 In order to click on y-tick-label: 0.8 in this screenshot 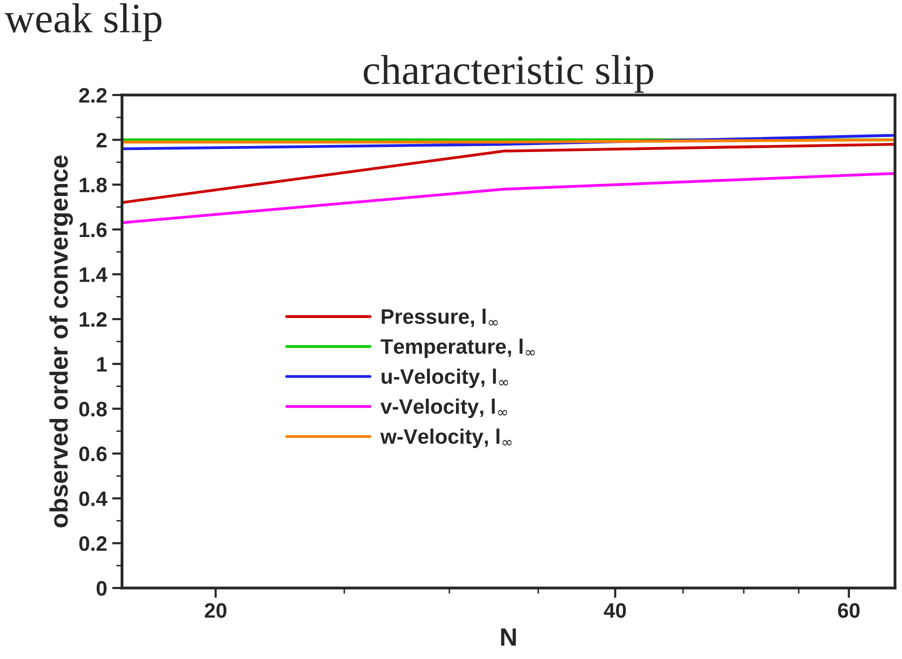, I will do `click(93, 409)`.